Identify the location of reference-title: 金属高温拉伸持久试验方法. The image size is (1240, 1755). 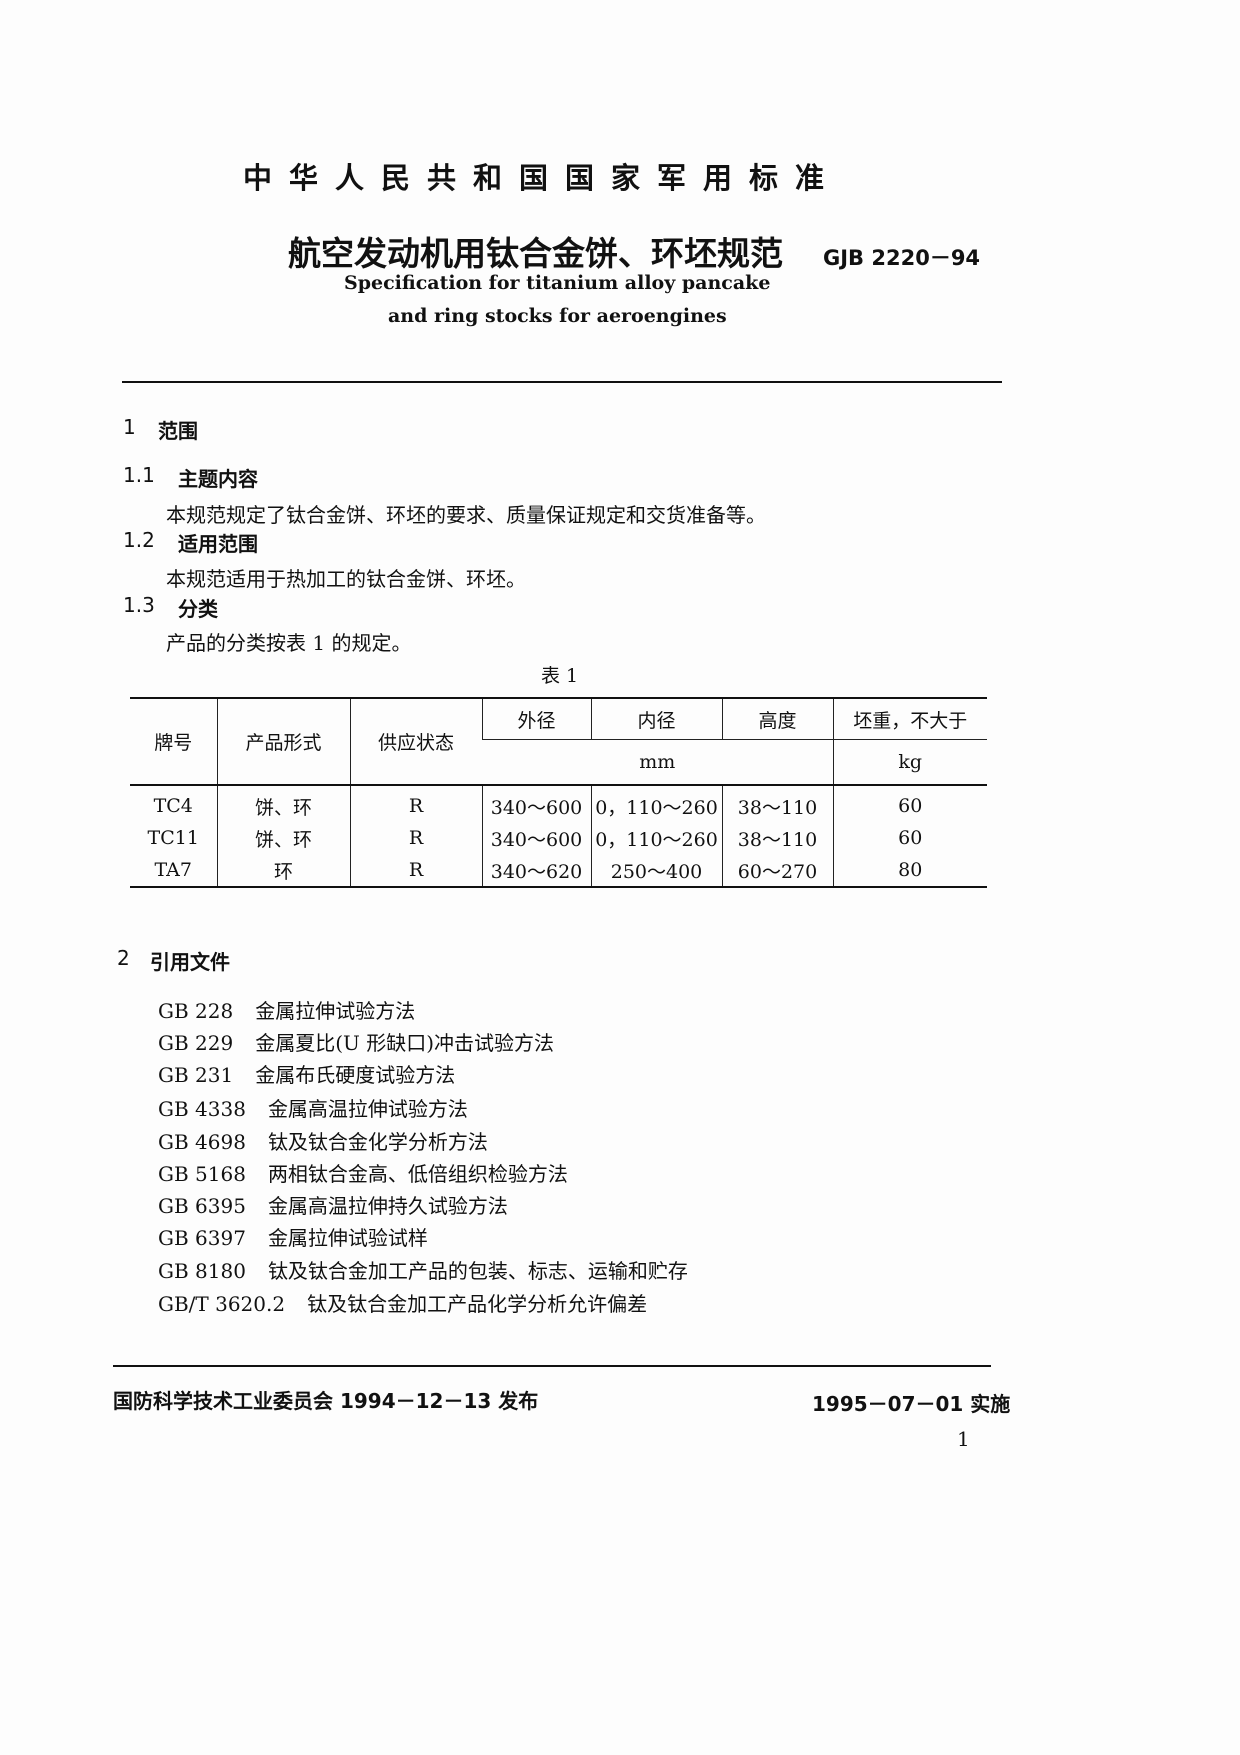
(387, 1206).